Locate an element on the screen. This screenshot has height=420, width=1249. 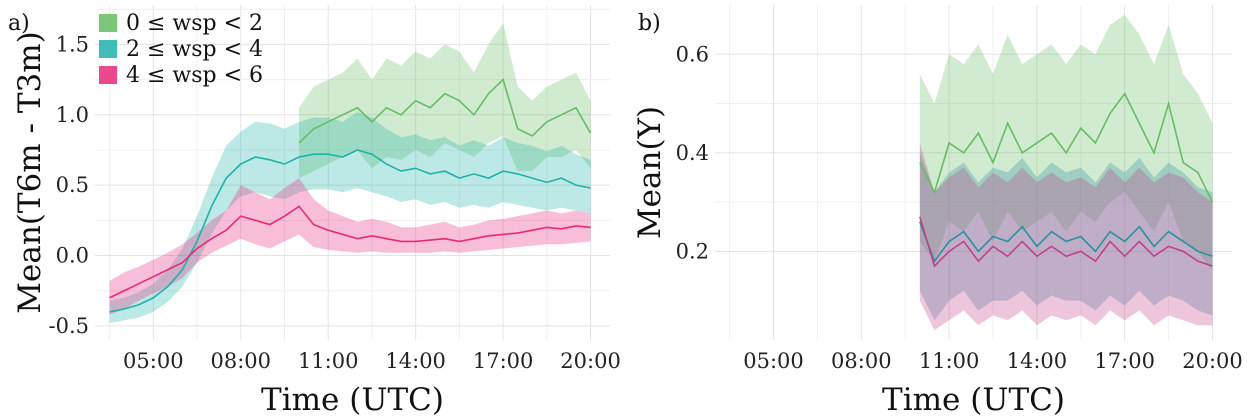
y-axis-label: Mean(Y) is located at coordinates (650, 172).